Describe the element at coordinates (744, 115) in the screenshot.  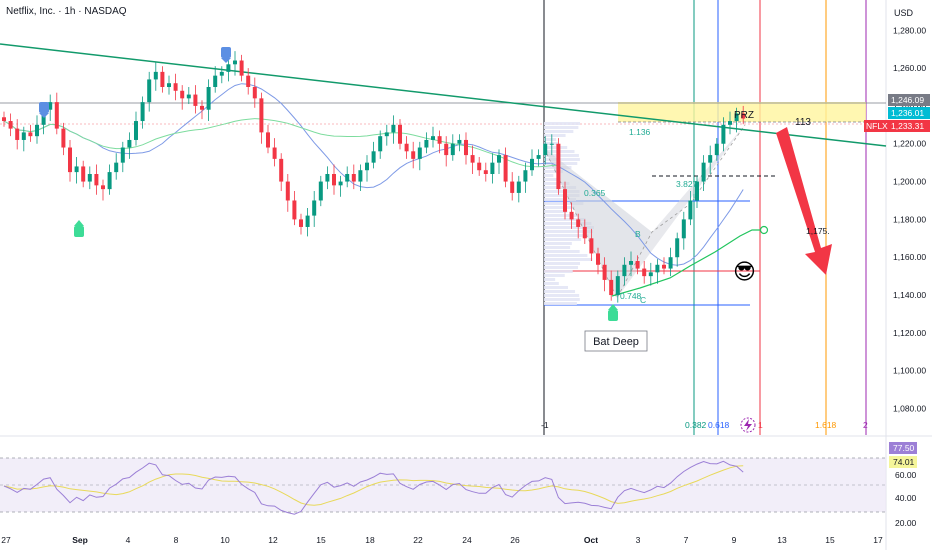
I see `prz-label: PRZ` at that location.